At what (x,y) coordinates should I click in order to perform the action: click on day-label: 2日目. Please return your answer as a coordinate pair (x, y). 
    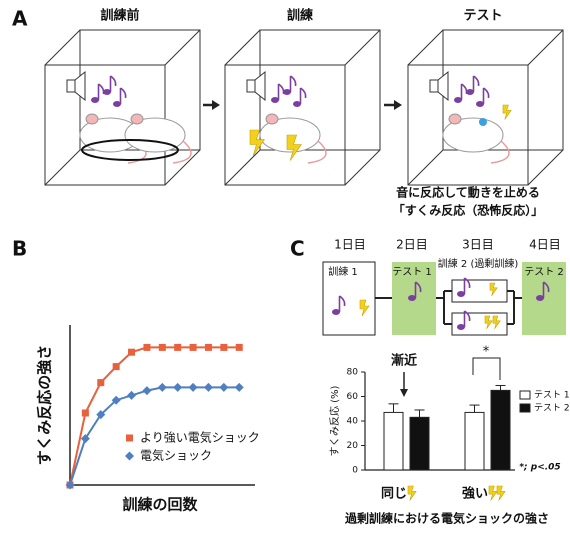
    Looking at the image, I should click on (412, 245).